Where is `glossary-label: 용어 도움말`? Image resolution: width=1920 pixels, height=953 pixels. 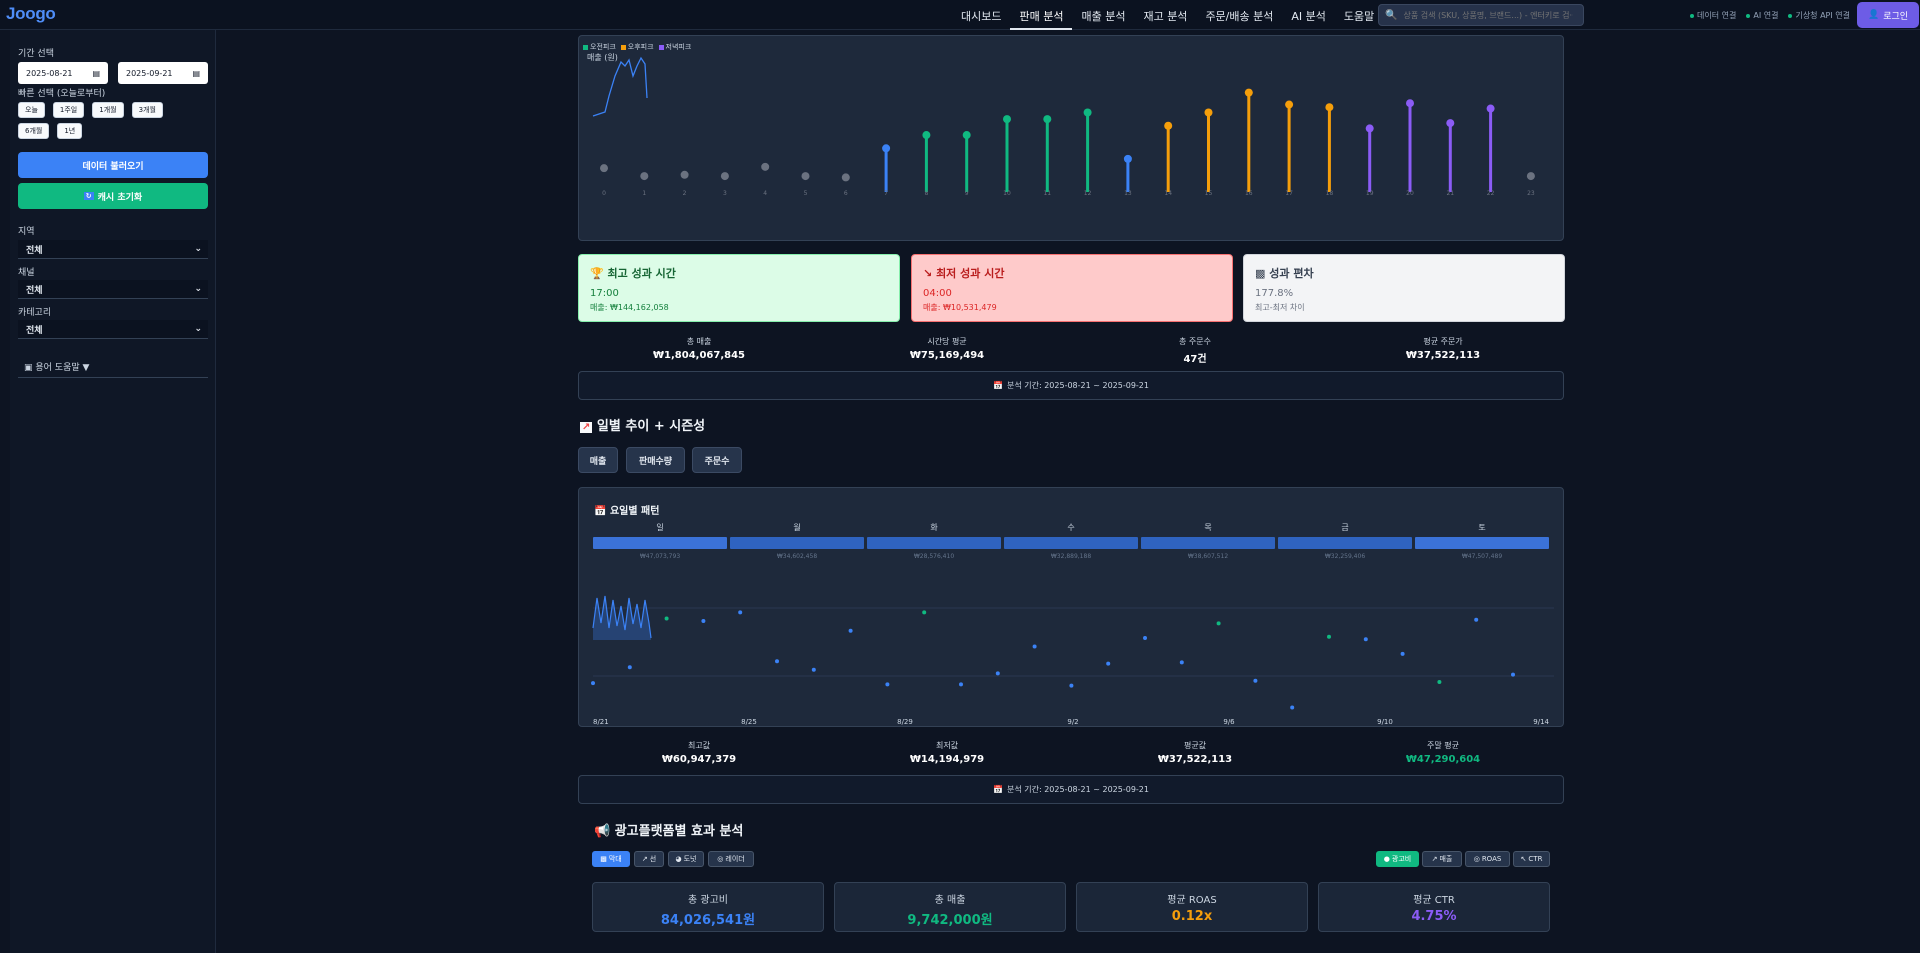 glossary-label: 용어 도움말 is located at coordinates (57, 368).